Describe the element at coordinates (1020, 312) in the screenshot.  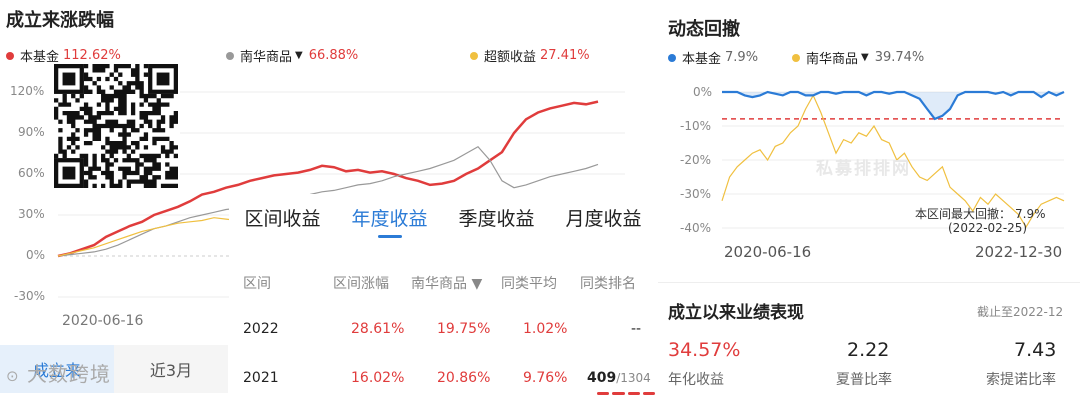
I see `as-of-date: 截止至2022-12` at that location.